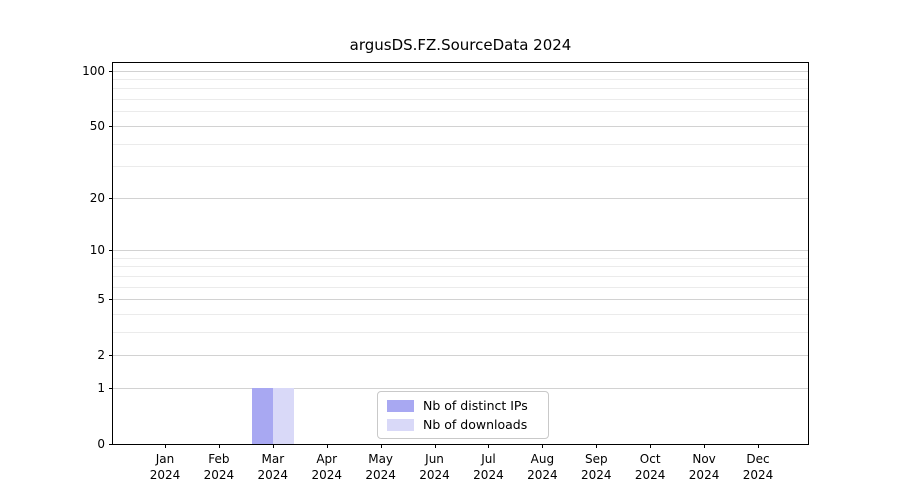  I want to click on legend-label-downloads: Nb of downloads, so click(475, 424).